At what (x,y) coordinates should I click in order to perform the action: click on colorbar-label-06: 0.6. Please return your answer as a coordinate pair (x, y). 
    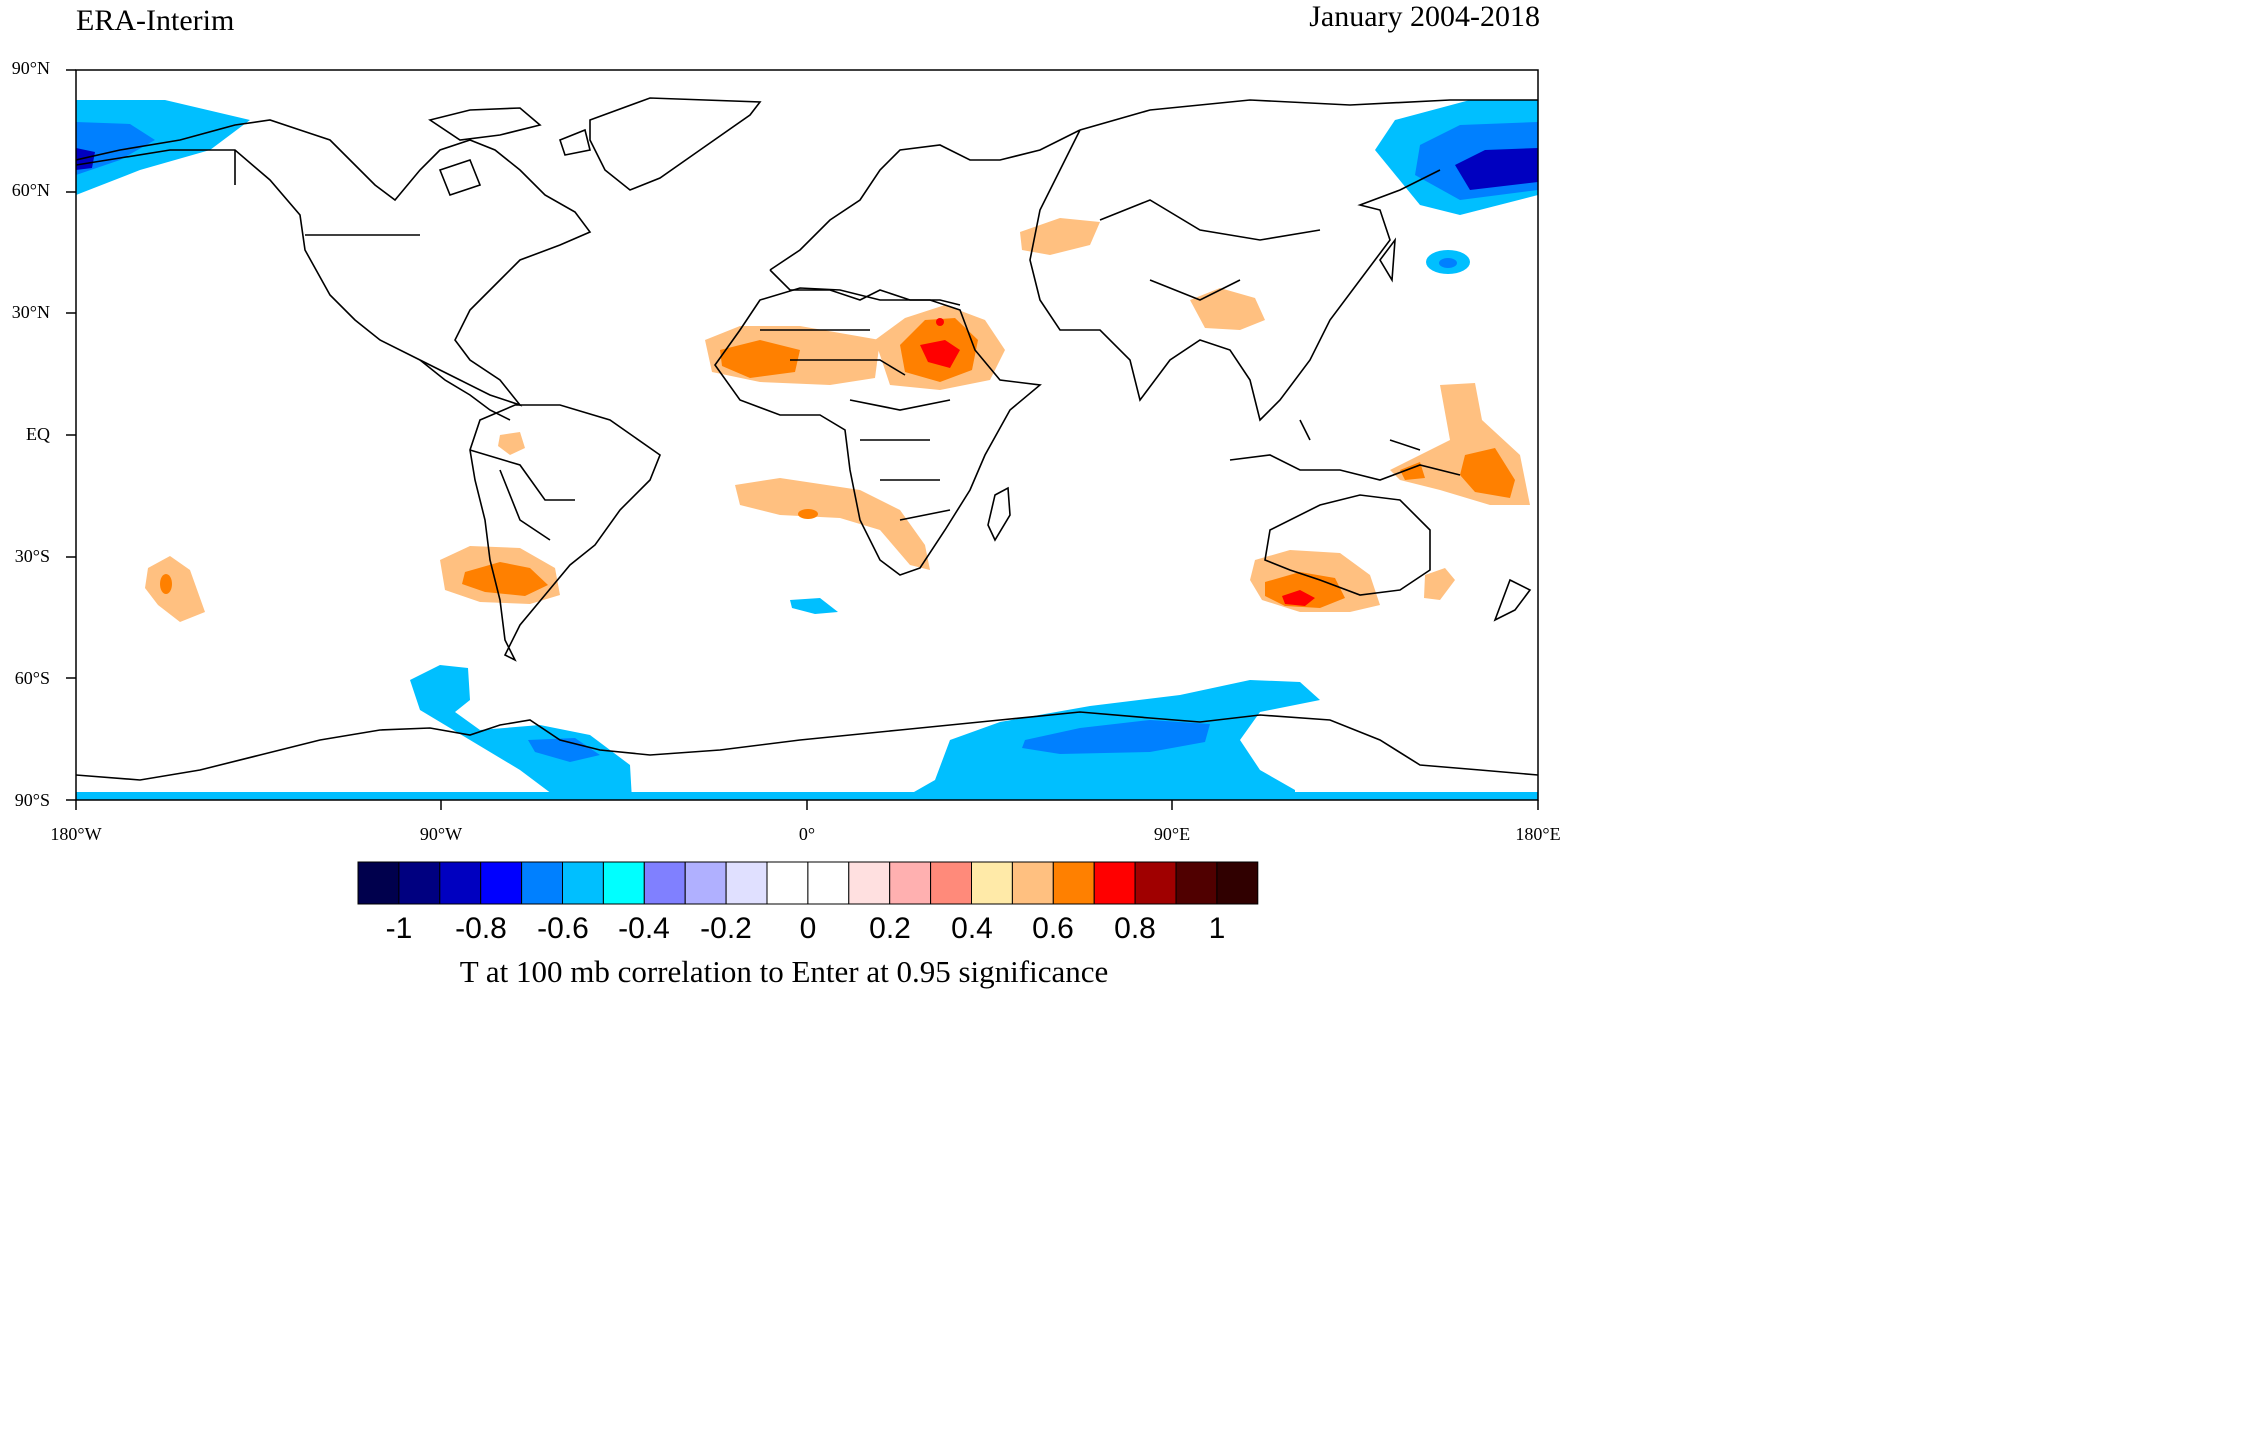
    Looking at the image, I should click on (1053, 928).